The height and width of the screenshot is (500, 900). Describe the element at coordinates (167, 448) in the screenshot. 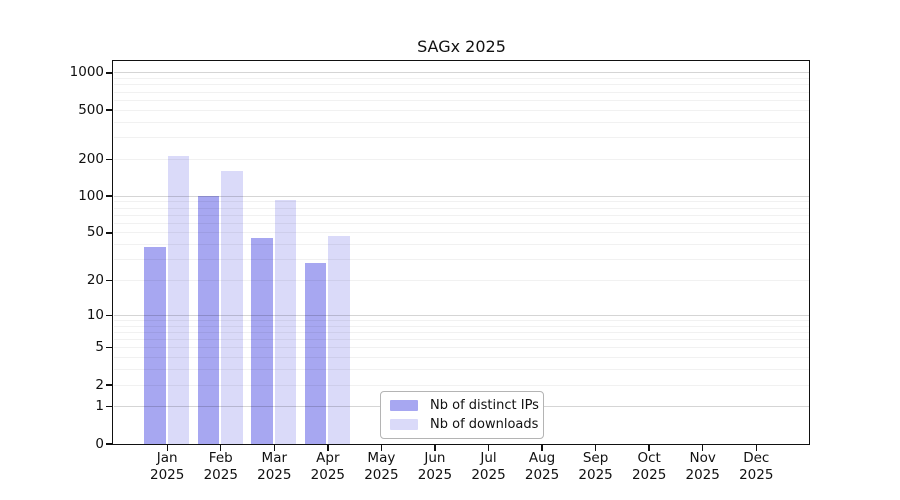

I see `x-tick-jan` at that location.